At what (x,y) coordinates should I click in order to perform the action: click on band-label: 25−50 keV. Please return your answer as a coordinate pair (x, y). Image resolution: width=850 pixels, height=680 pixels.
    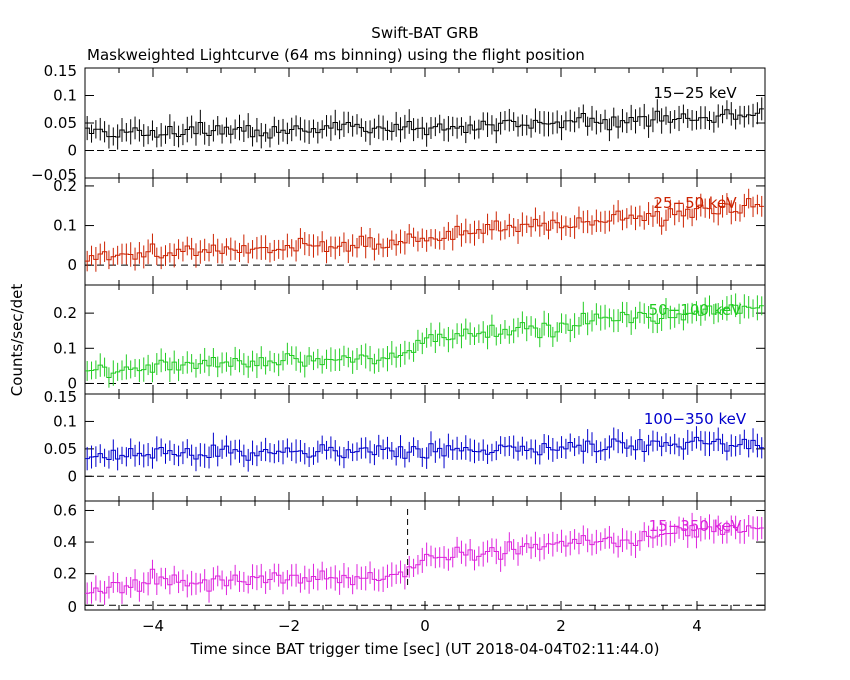
    Looking at the image, I should click on (695, 203).